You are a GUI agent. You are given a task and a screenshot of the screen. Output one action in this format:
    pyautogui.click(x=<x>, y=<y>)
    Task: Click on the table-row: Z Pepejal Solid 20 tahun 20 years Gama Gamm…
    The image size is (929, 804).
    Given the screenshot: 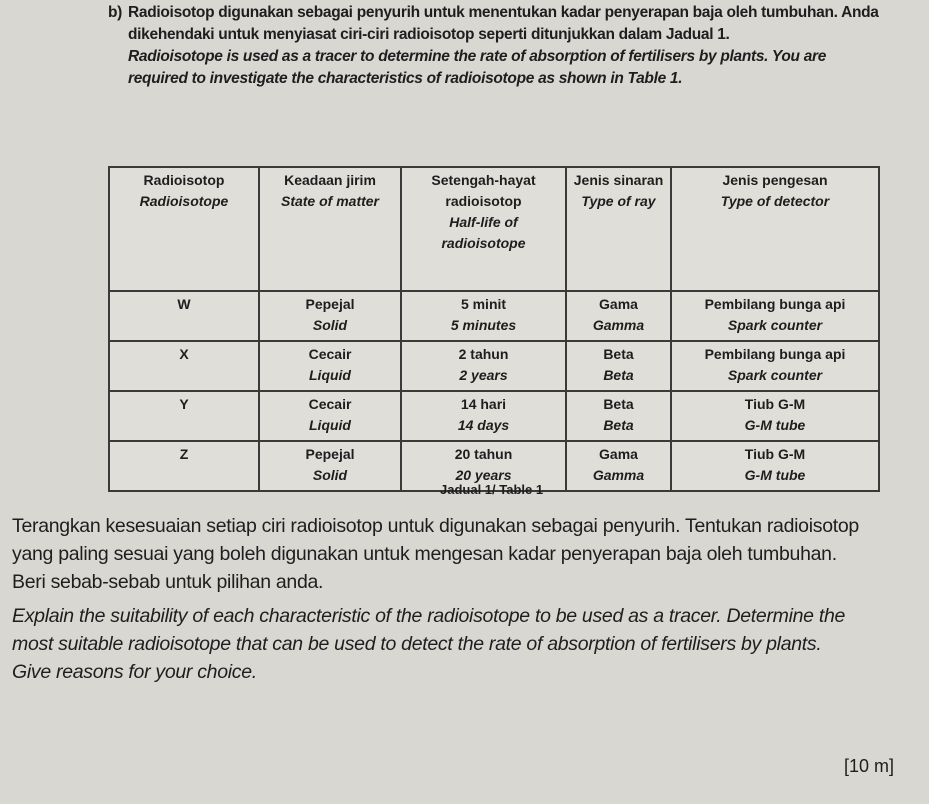 What is the action you would take?
    pyautogui.click(x=494, y=466)
    